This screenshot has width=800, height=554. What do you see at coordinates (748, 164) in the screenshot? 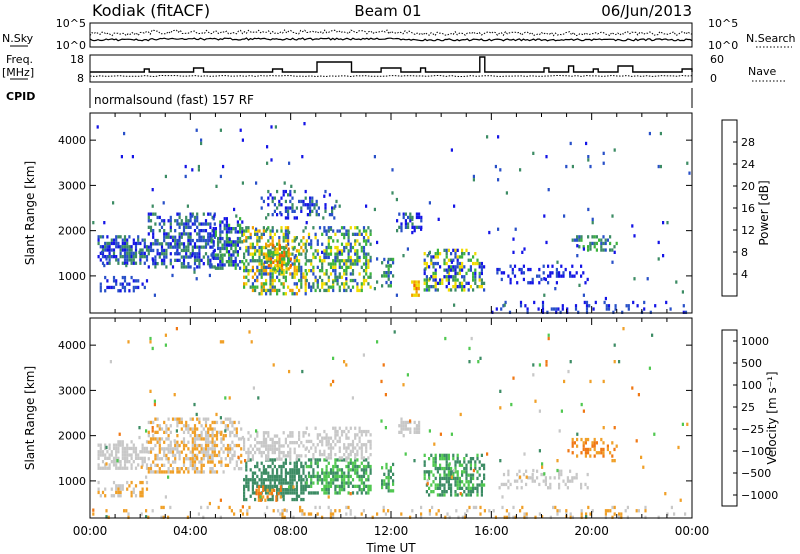
I see `colorbar-tick-label: 24` at bounding box center [748, 164].